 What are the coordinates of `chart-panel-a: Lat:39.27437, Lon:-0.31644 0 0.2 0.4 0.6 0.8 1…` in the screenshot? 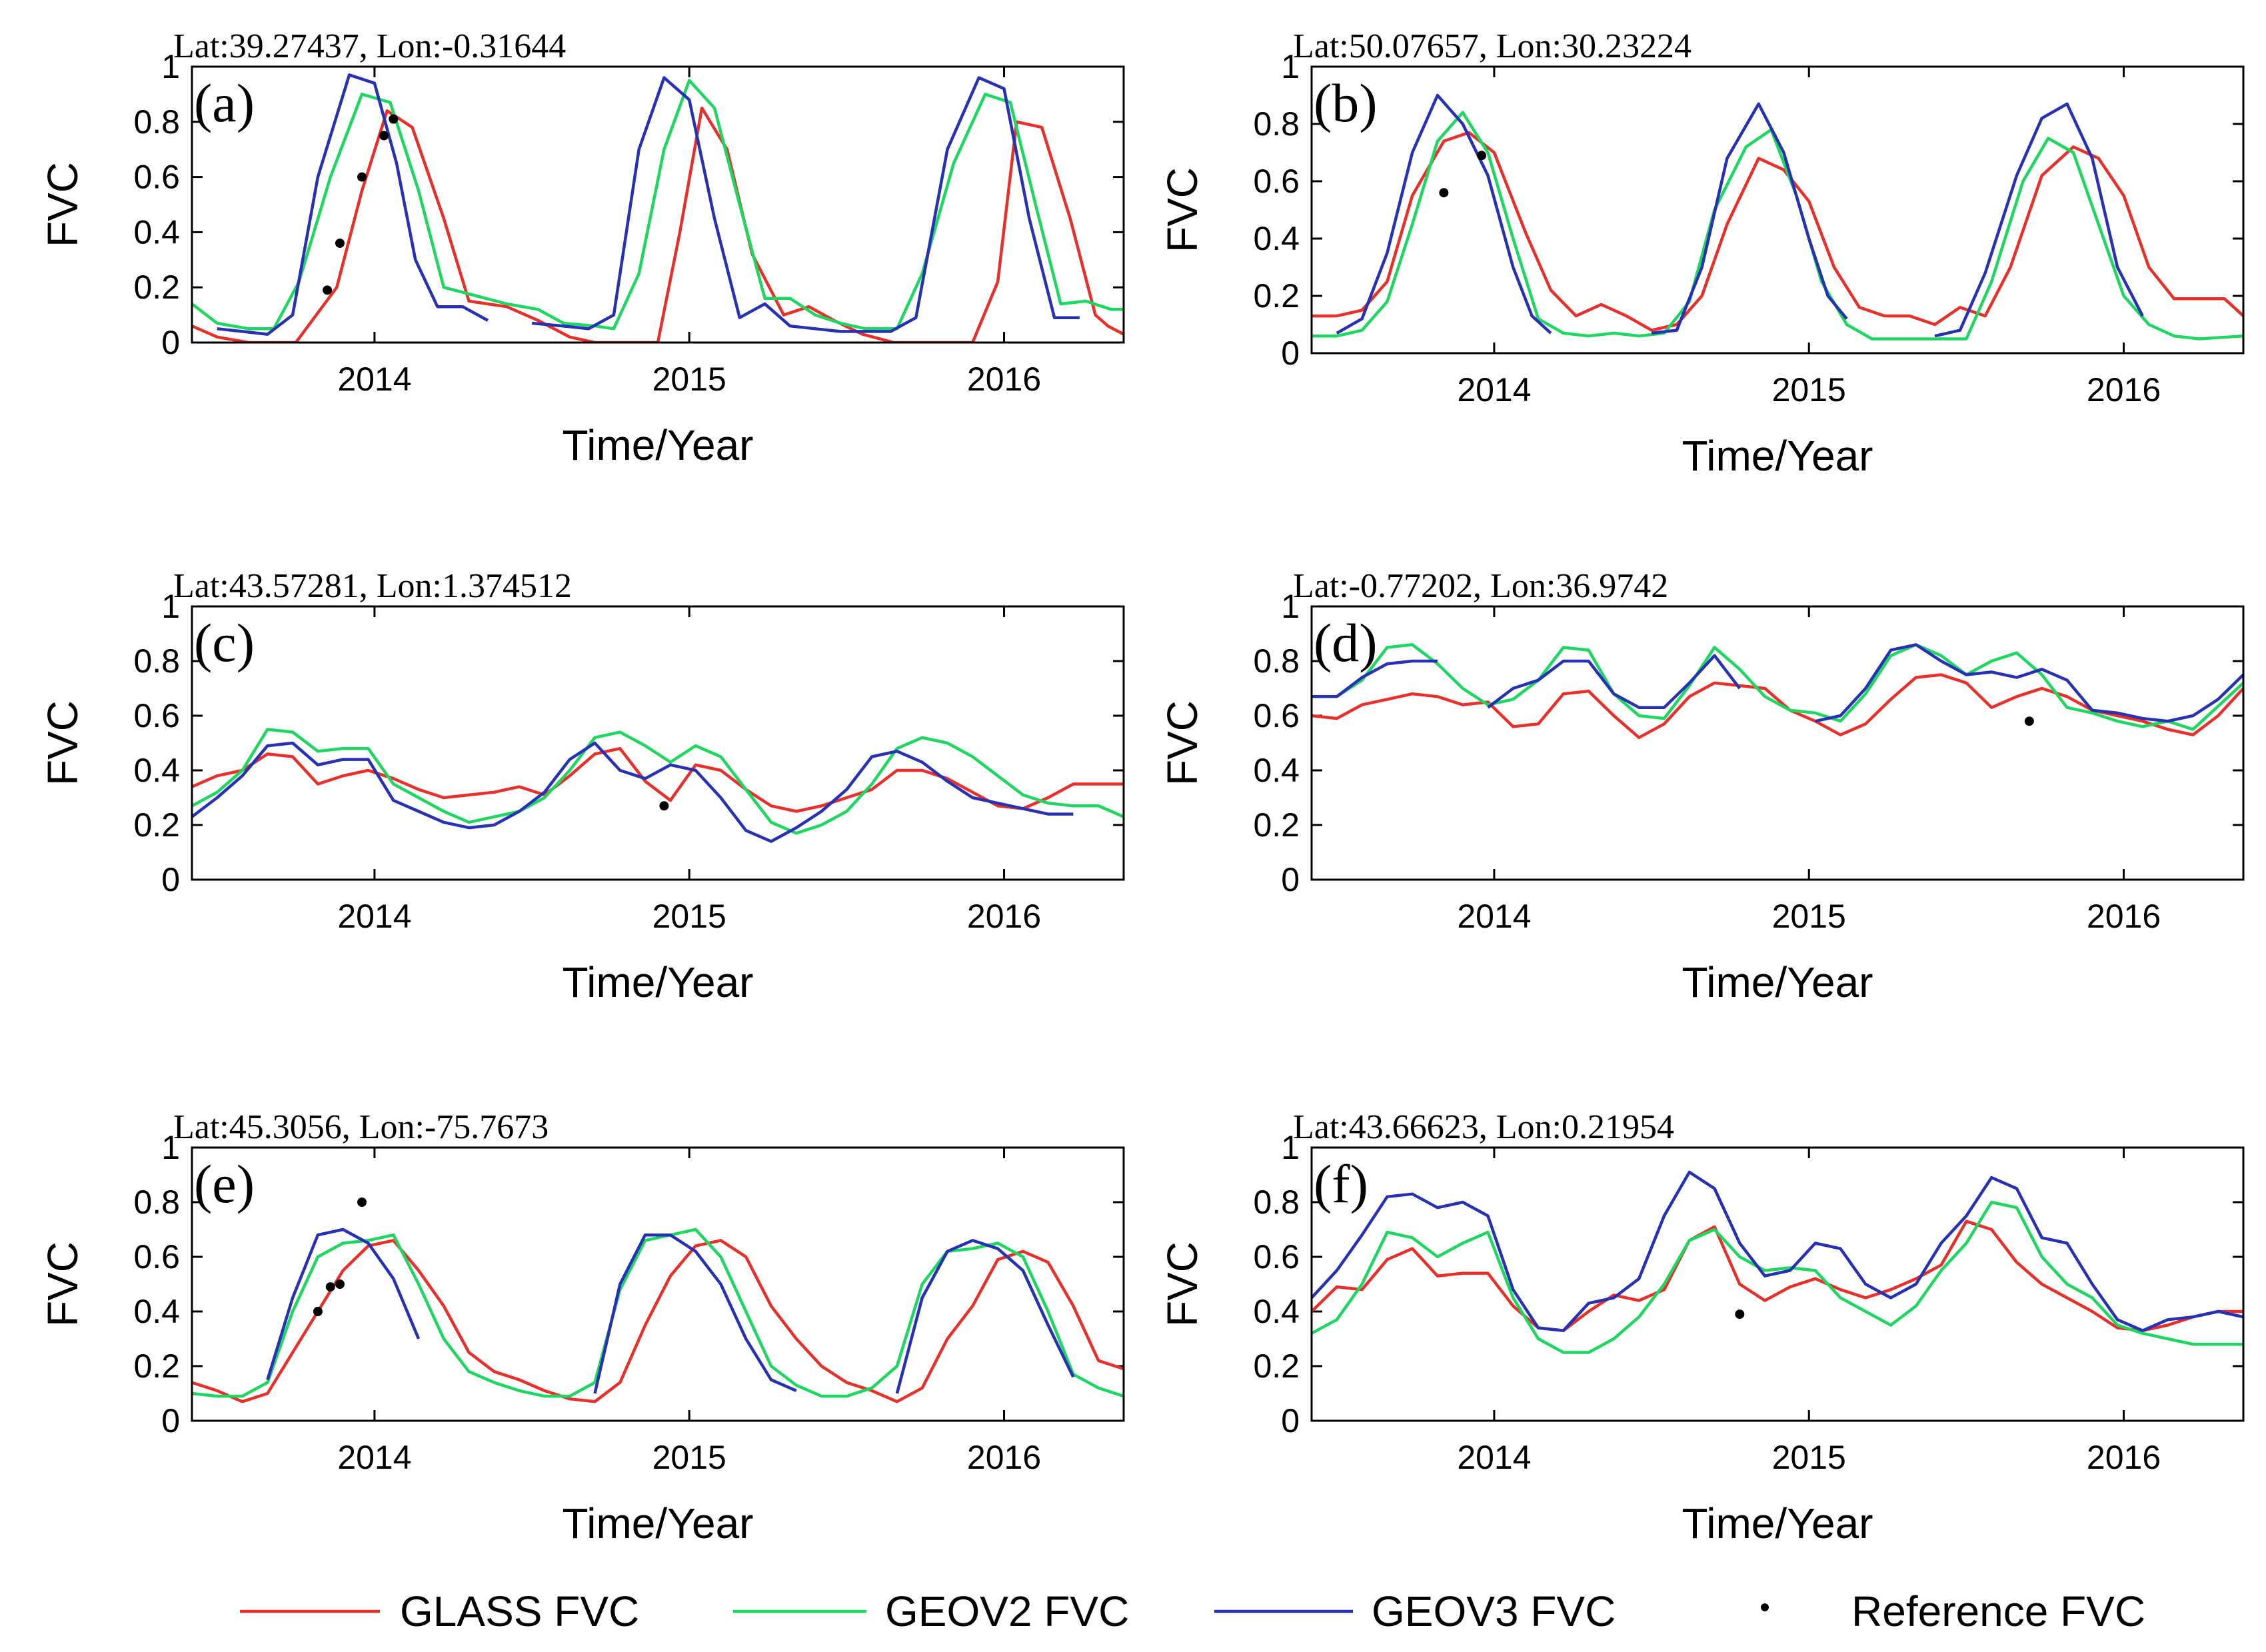 It's located at (582, 248).